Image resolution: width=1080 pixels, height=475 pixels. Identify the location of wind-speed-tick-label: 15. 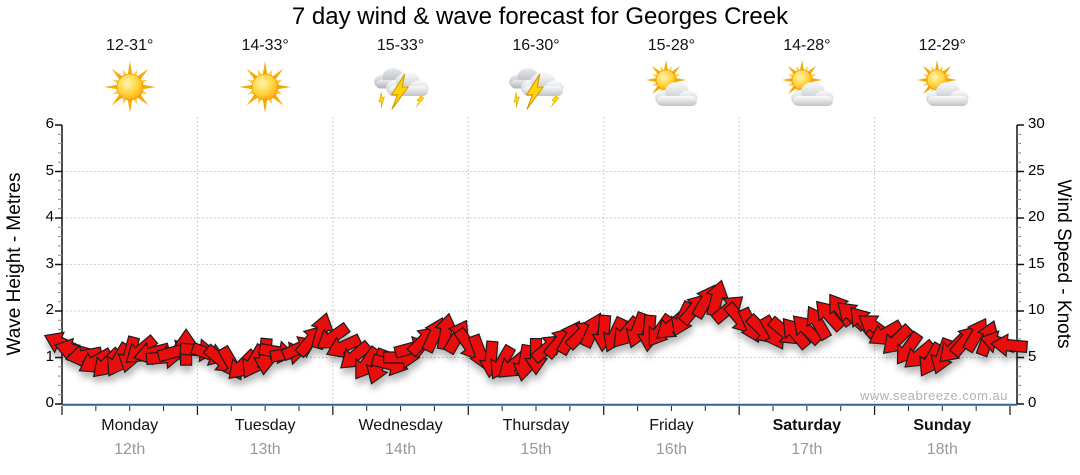
(1036, 263).